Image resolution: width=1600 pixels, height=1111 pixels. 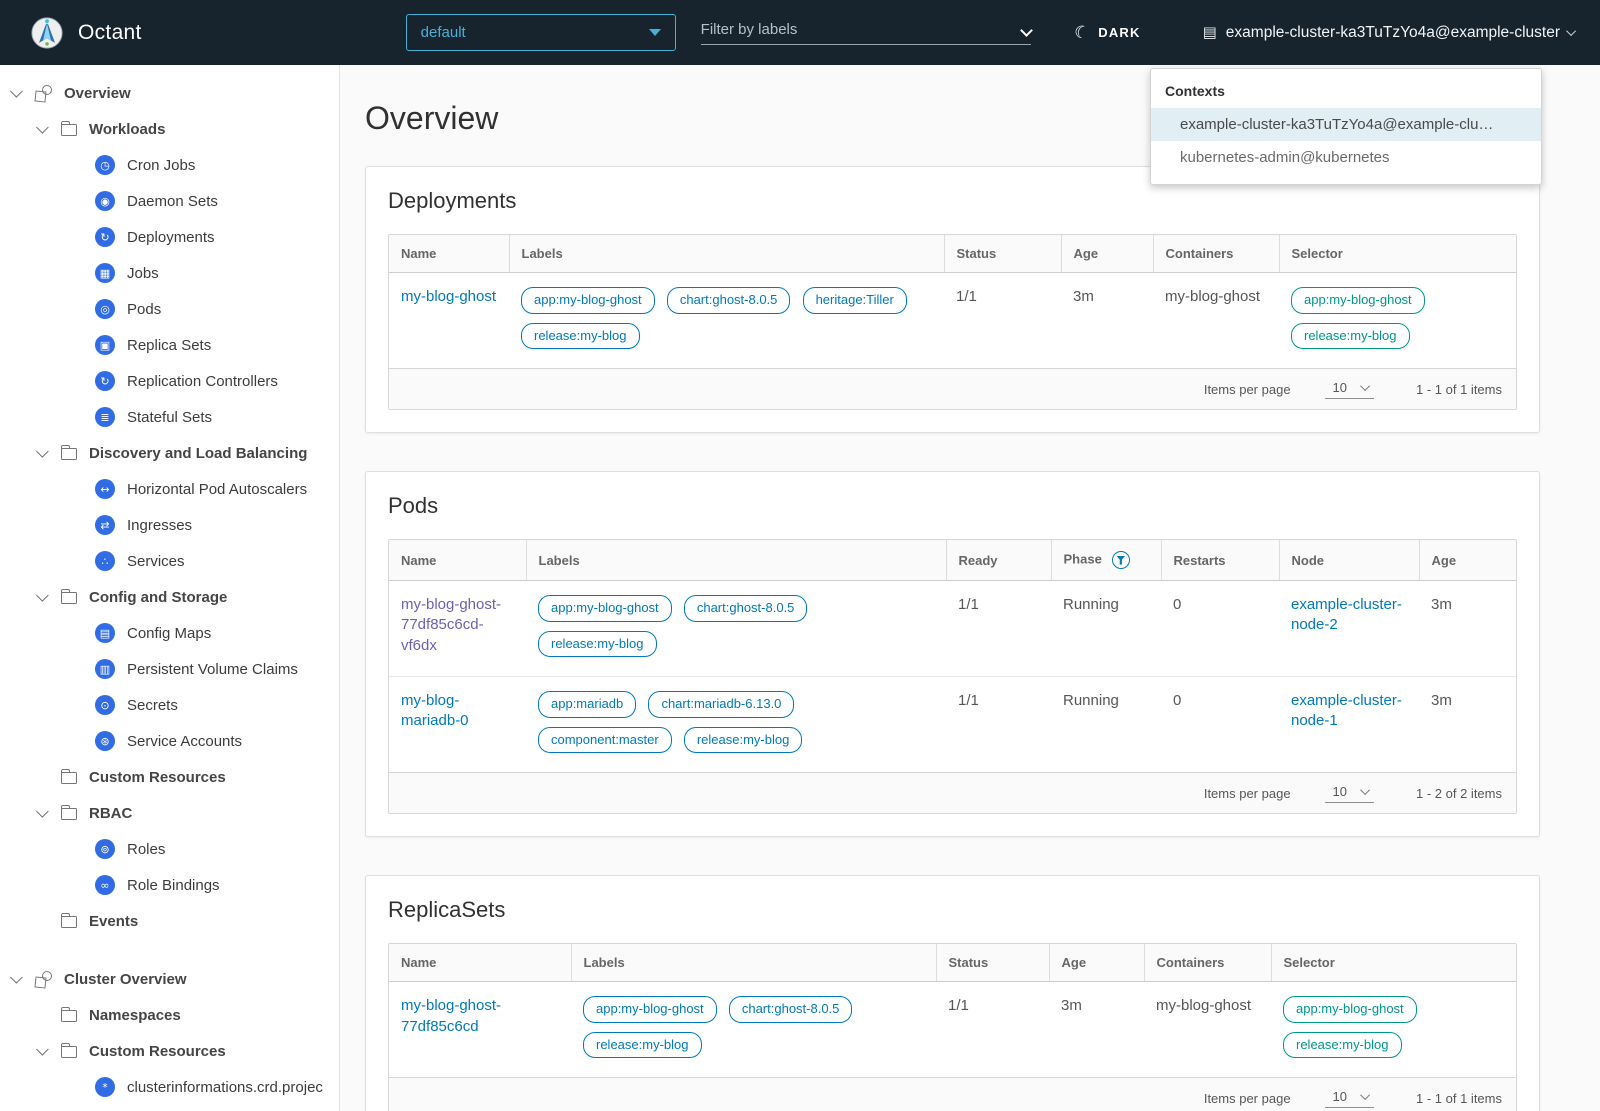 What do you see at coordinates (540, 32) in the screenshot?
I see `namespace-dropdown: default` at bounding box center [540, 32].